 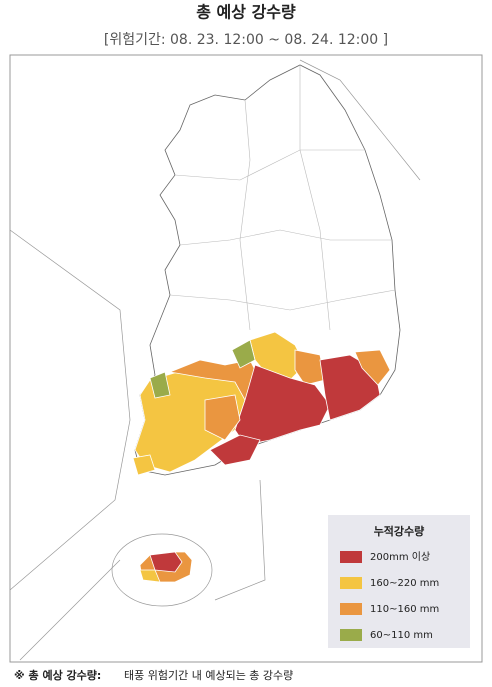 I want to click on legend-label: 60~110 mm, so click(x=401, y=635).